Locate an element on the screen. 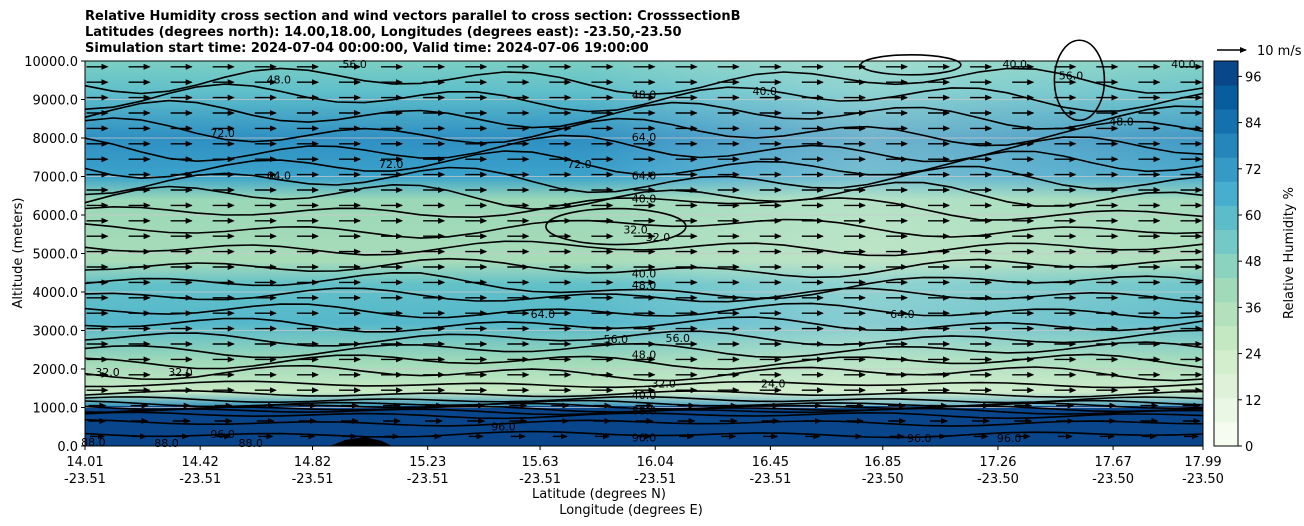  contour-loop is located at coordinates (1079, 80).